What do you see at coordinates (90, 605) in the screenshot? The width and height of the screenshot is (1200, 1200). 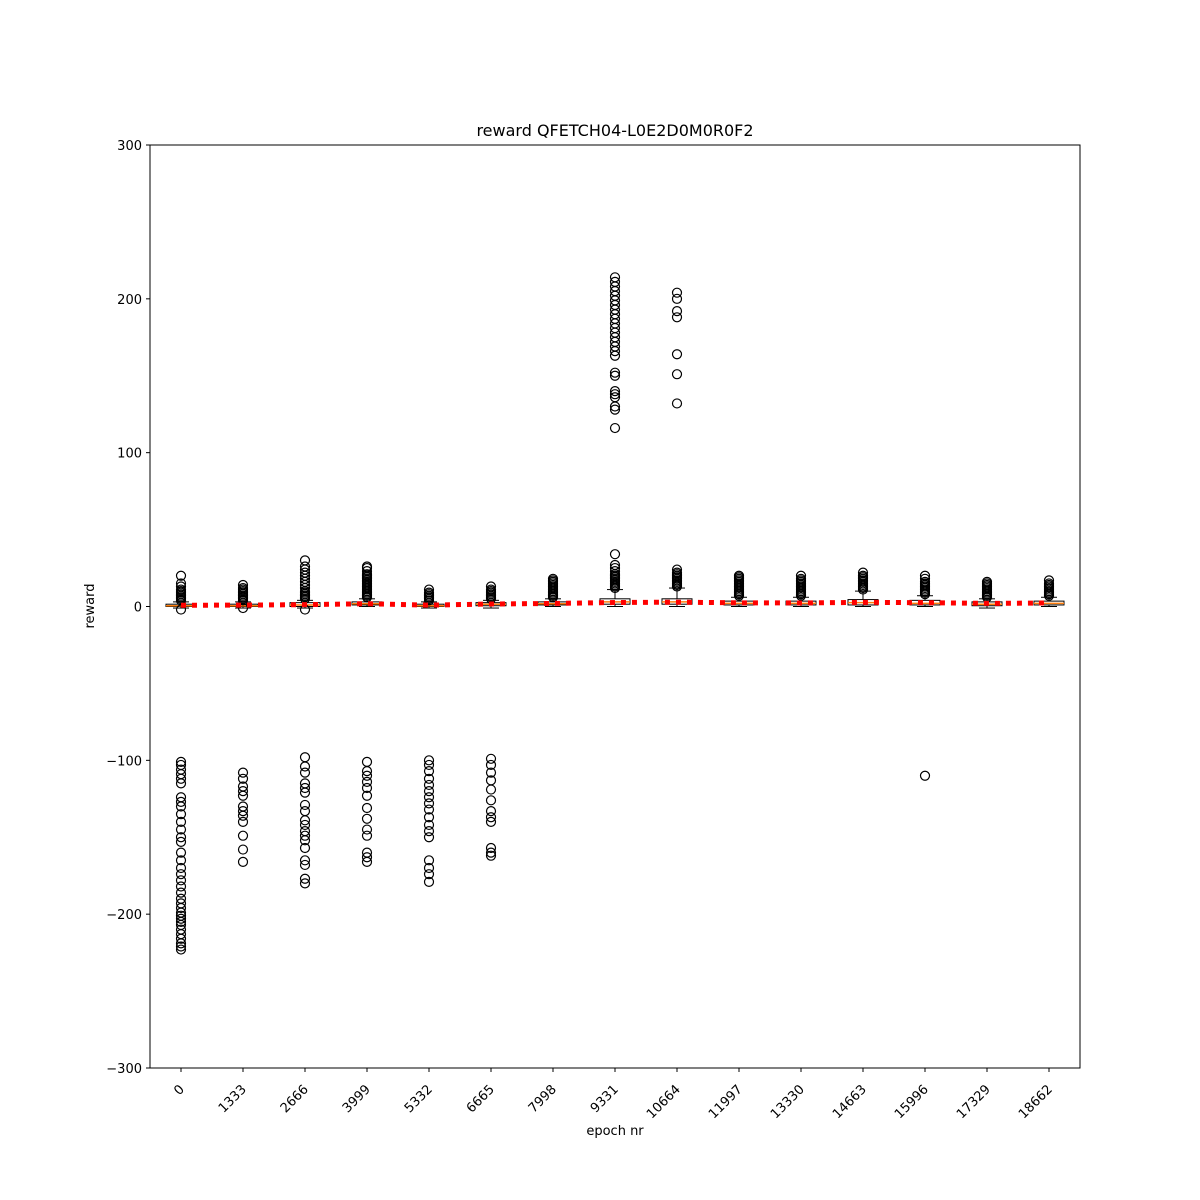 I see `y-axis-label: reward` at bounding box center [90, 605].